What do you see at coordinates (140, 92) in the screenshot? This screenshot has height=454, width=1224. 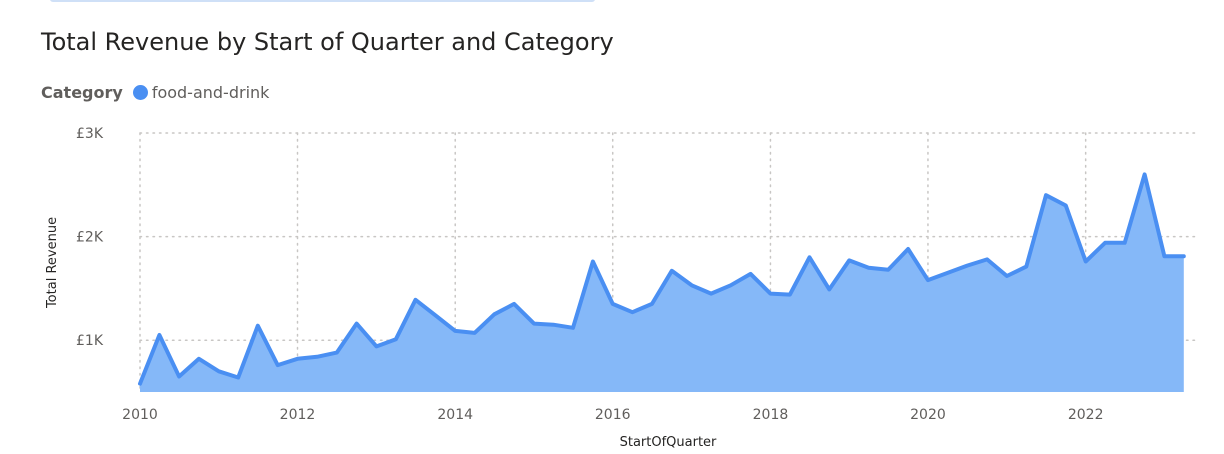 I see `legend-swatch` at bounding box center [140, 92].